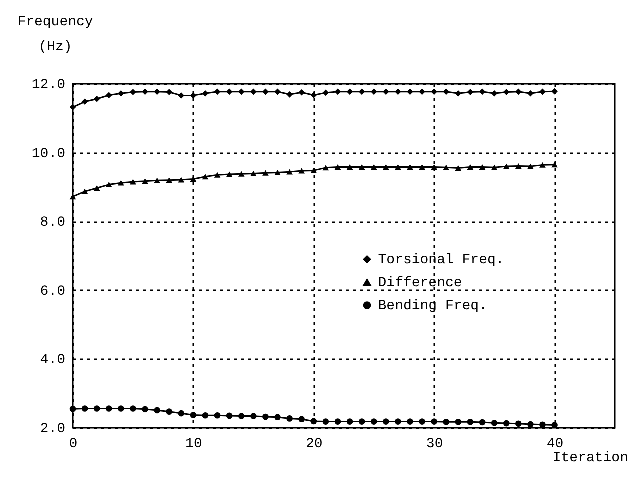 The height and width of the screenshot is (488, 631). I want to click on y-tick-label: 6.0, so click(53, 292).